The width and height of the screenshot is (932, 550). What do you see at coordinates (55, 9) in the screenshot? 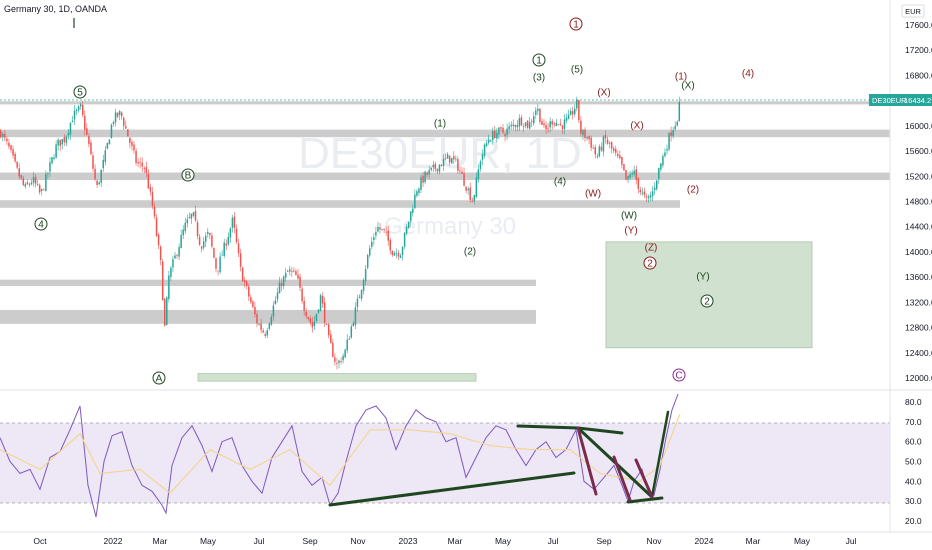
I see `chart-title: Germany 30, 1D, OANDA` at bounding box center [55, 9].